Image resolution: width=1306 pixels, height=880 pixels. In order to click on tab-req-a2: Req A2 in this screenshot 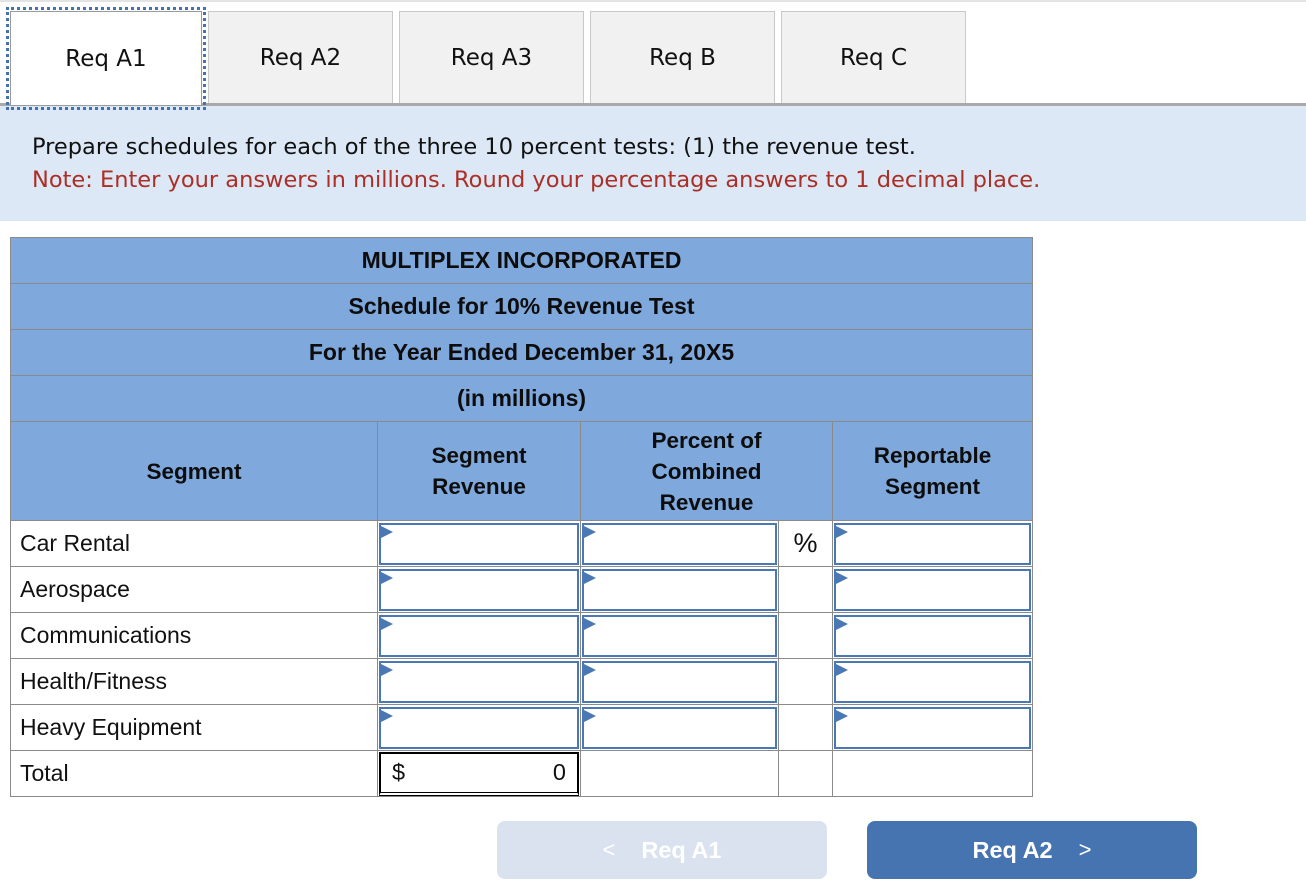, I will do `click(300, 57)`.